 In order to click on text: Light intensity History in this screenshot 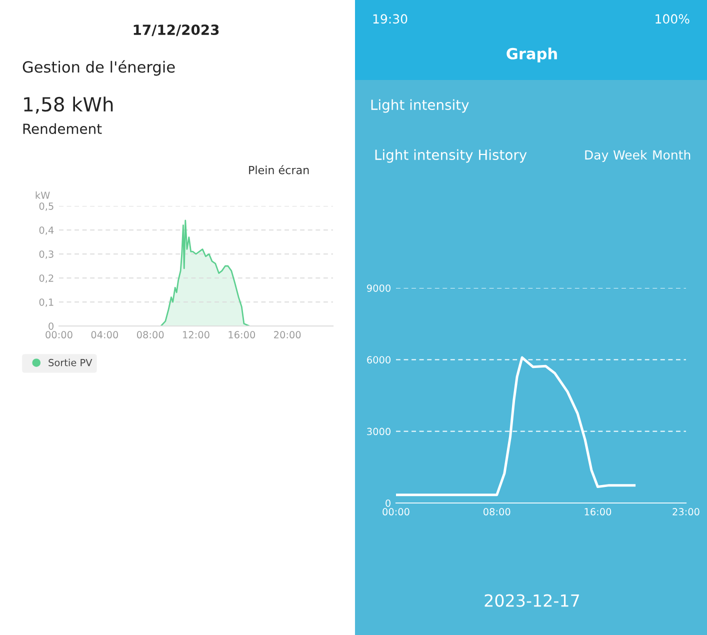, I will do `click(451, 156)`.